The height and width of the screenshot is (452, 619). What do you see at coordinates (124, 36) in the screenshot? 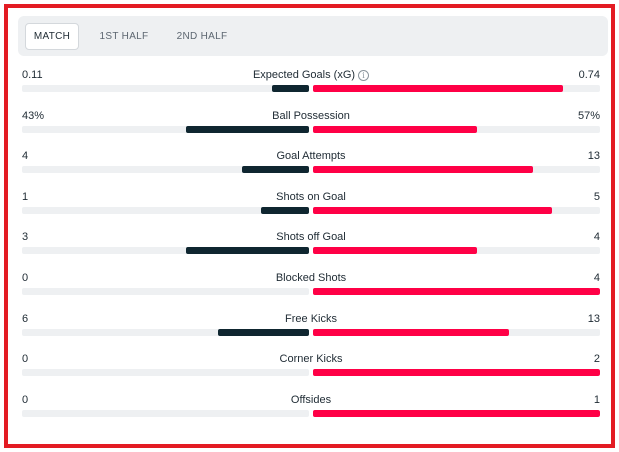
I see `tab-1st-half: 1ST HALF` at bounding box center [124, 36].